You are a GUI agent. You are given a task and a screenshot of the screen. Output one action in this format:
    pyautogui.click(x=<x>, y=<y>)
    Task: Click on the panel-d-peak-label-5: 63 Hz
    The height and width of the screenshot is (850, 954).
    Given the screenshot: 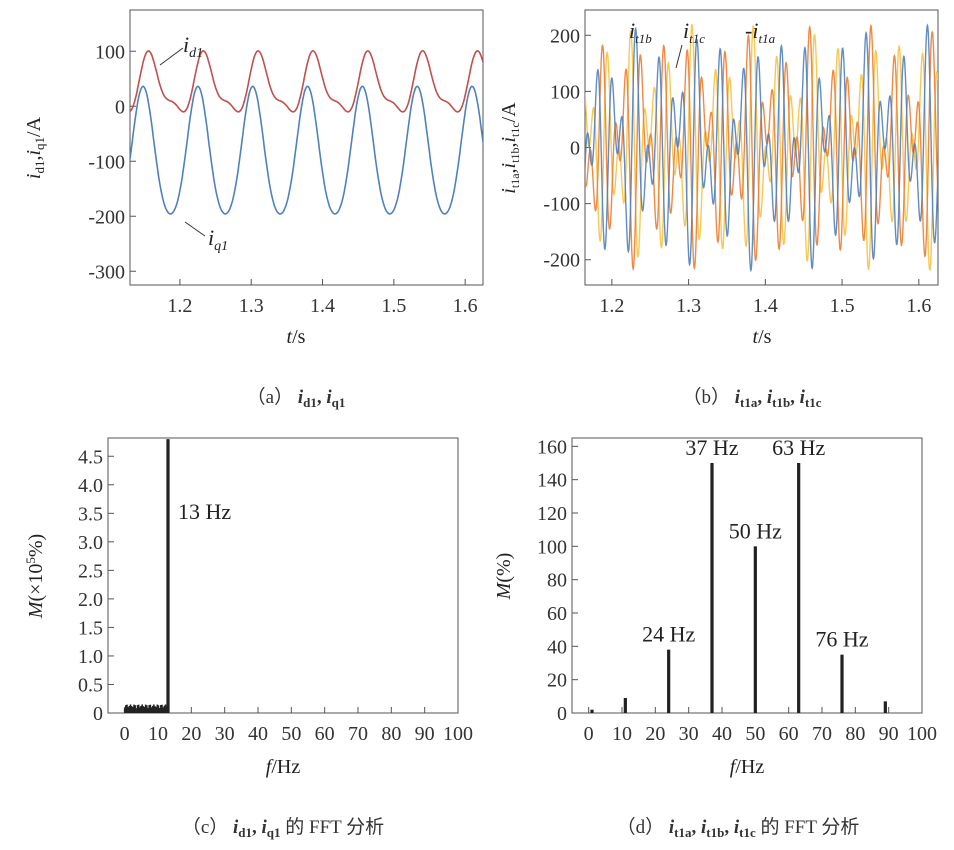 What is the action you would take?
    pyautogui.click(x=798, y=447)
    